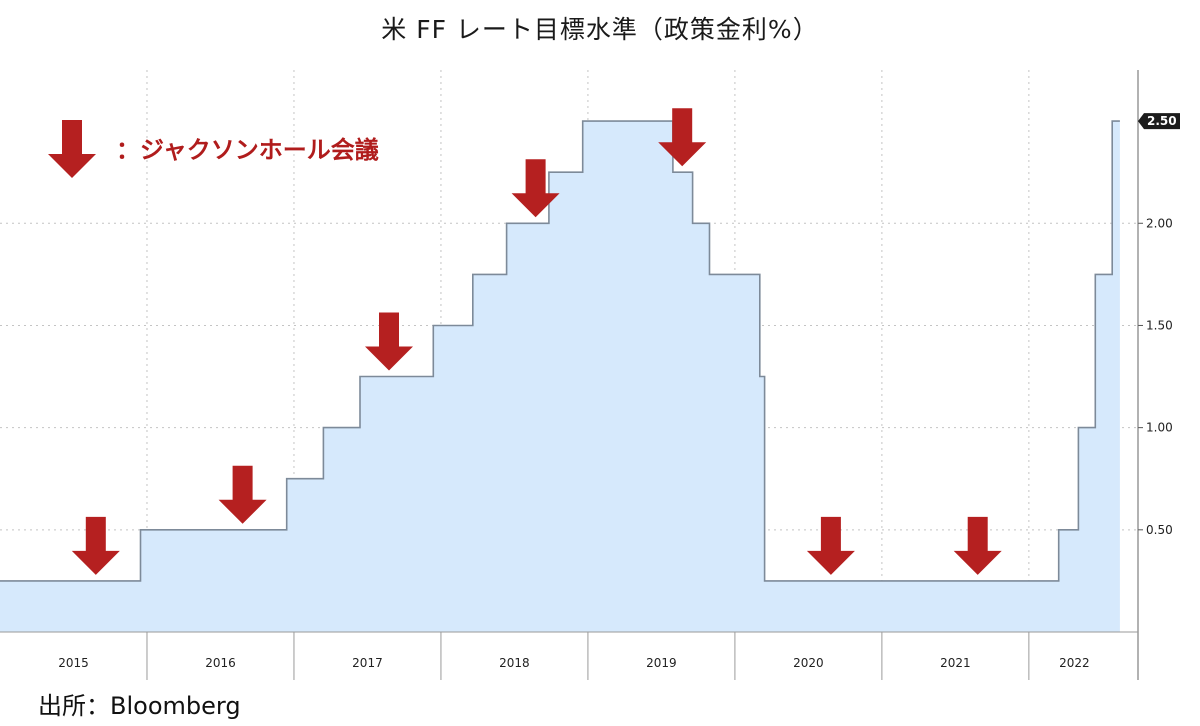 The image size is (1200, 726). What do you see at coordinates (220, 663) in the screenshot?
I see `x-tick-label: 2016` at bounding box center [220, 663].